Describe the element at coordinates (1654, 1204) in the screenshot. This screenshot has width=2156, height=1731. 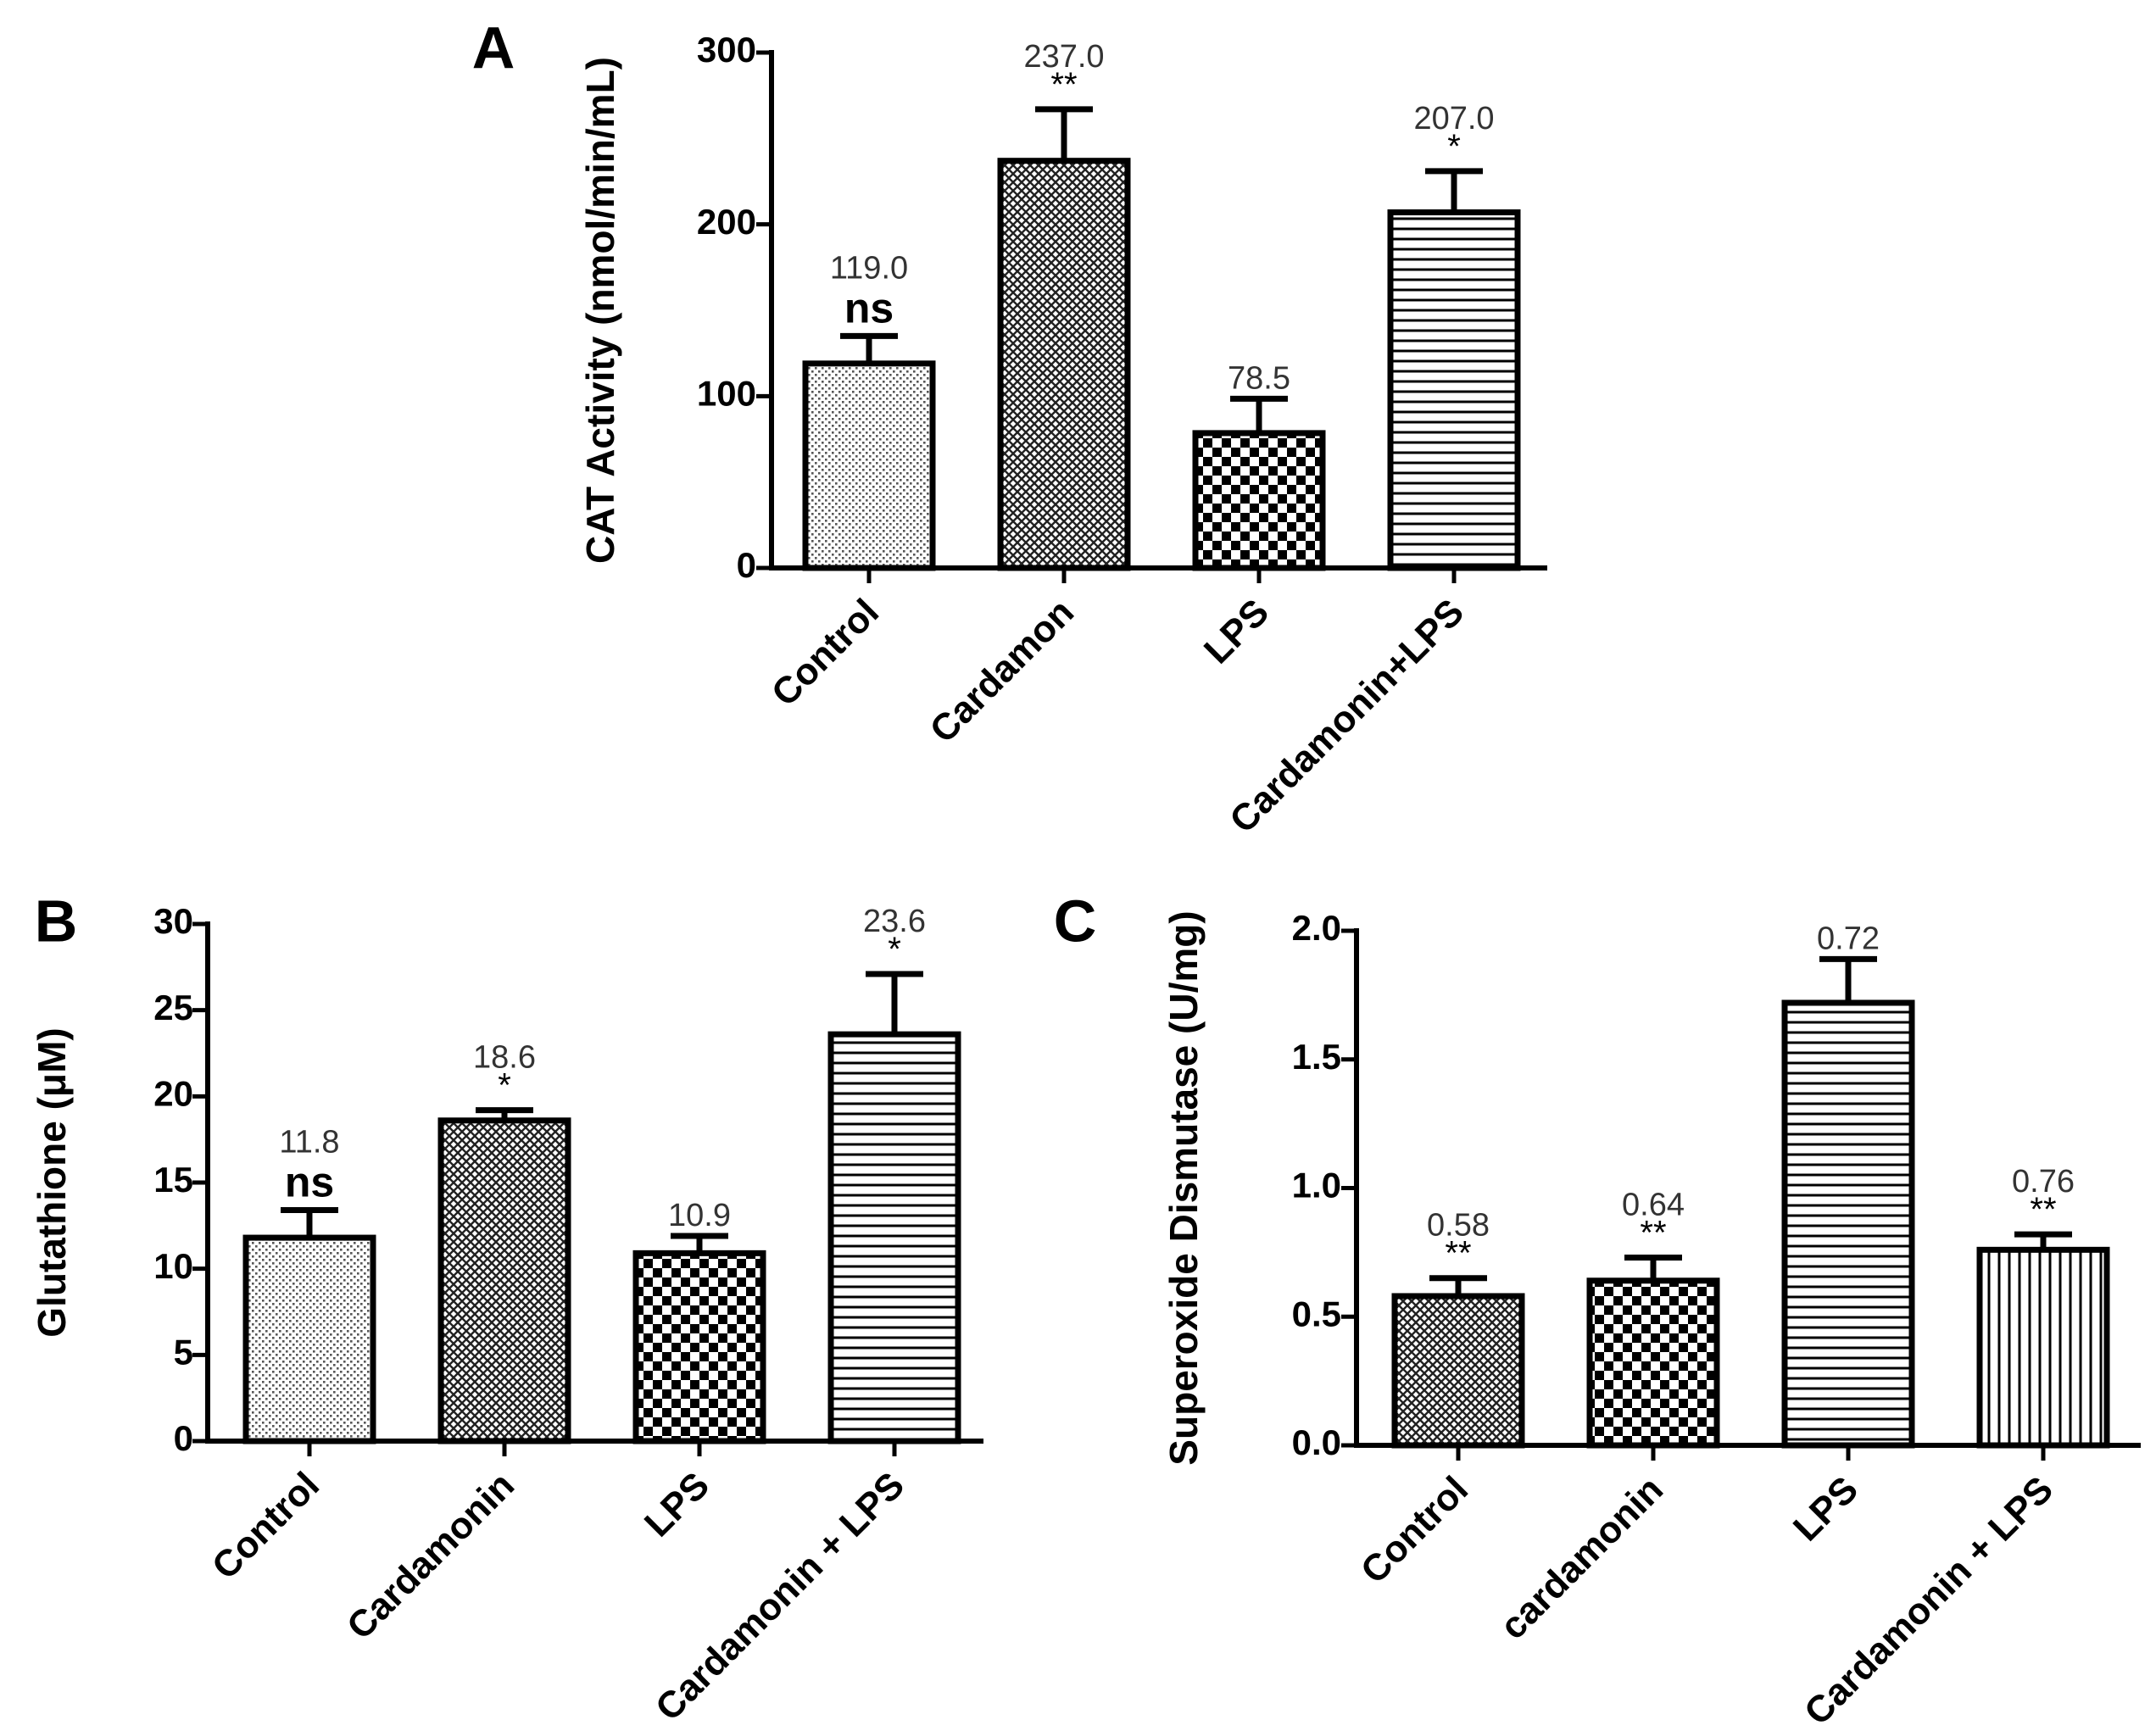
I see `value-label-c-2: 0.64` at that location.